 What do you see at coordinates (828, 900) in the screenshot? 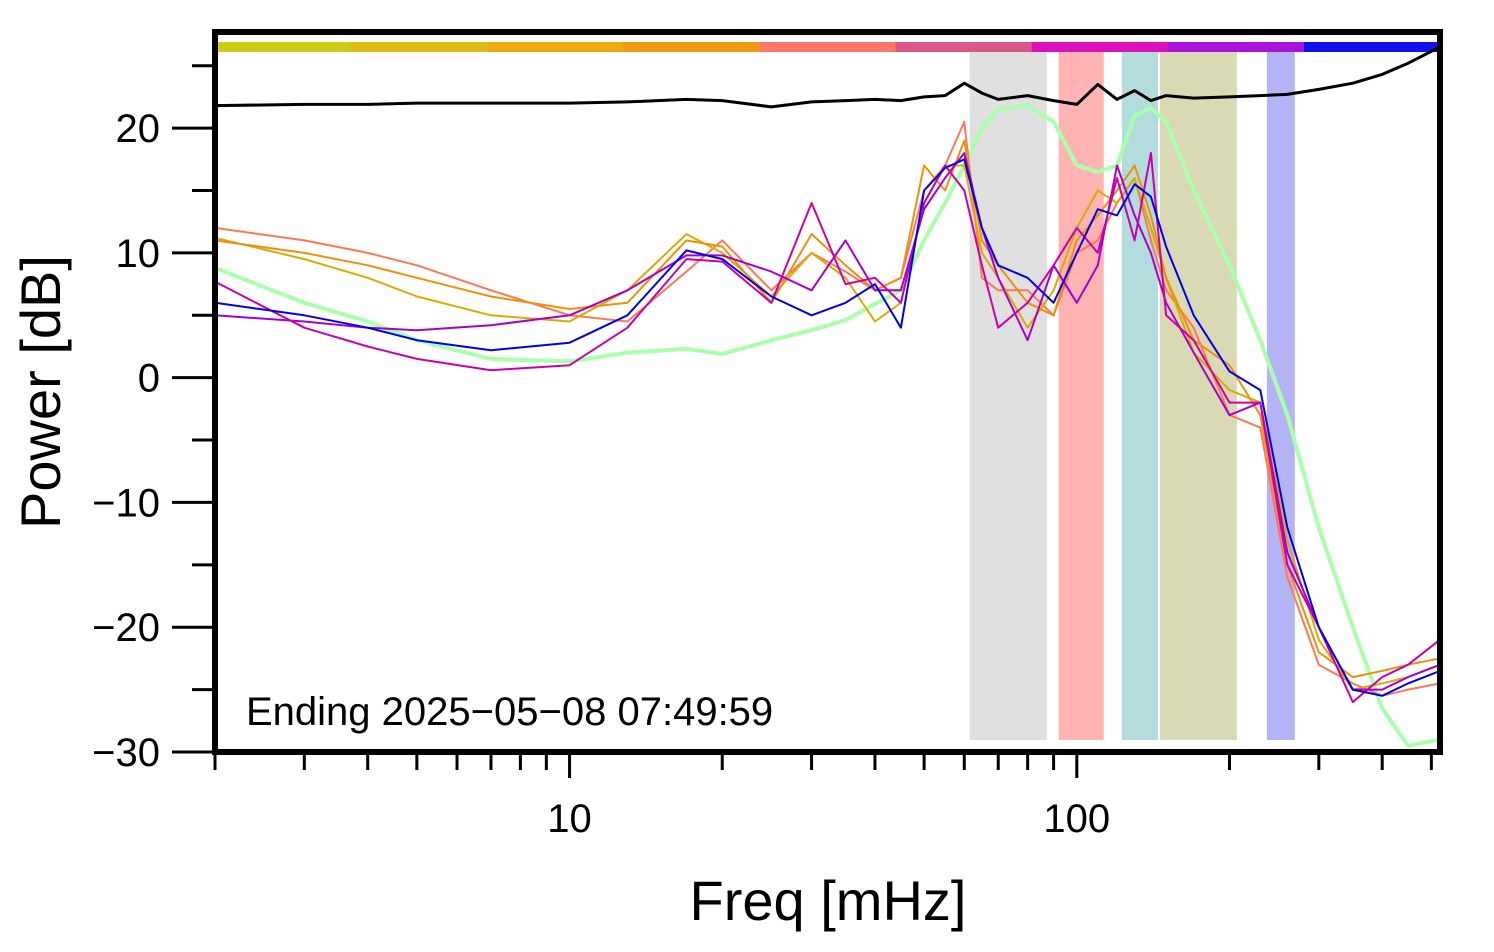
I see `x-axis-label: Freq [mHz]` at bounding box center [828, 900].